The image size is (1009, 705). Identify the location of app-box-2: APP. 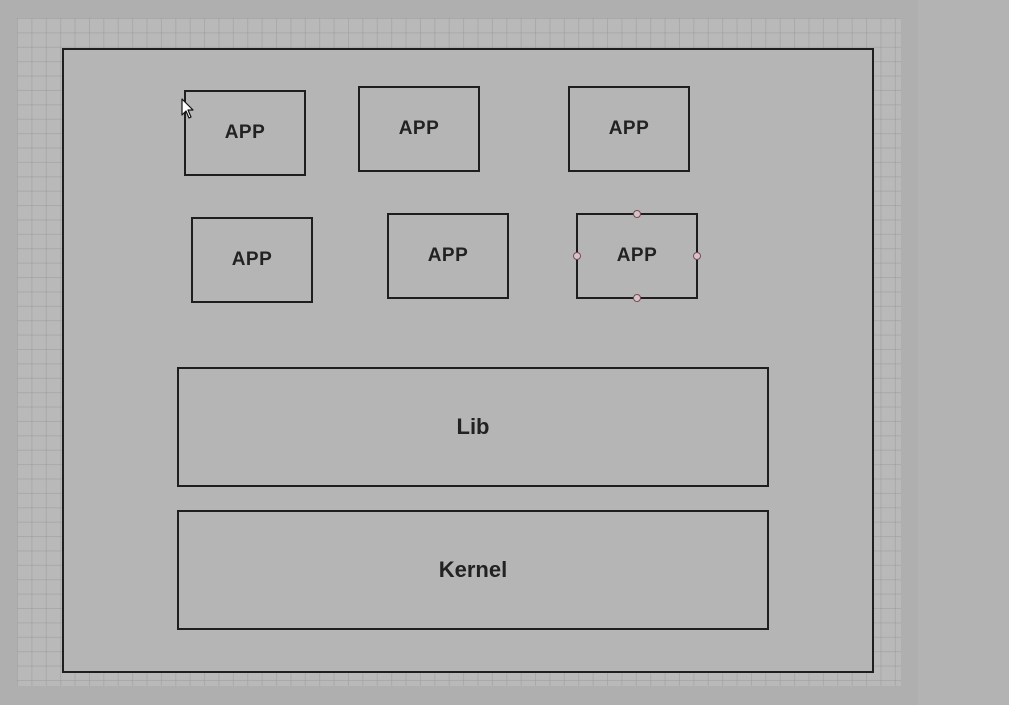
(419, 129).